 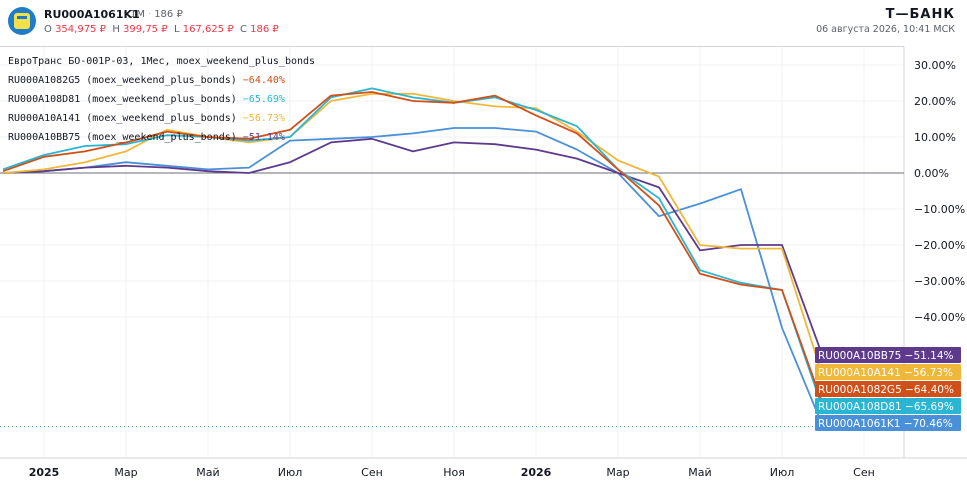 I want to click on axis-badge-RU000A108D81: RU000A108D81 −65.69%, so click(x=888, y=406).